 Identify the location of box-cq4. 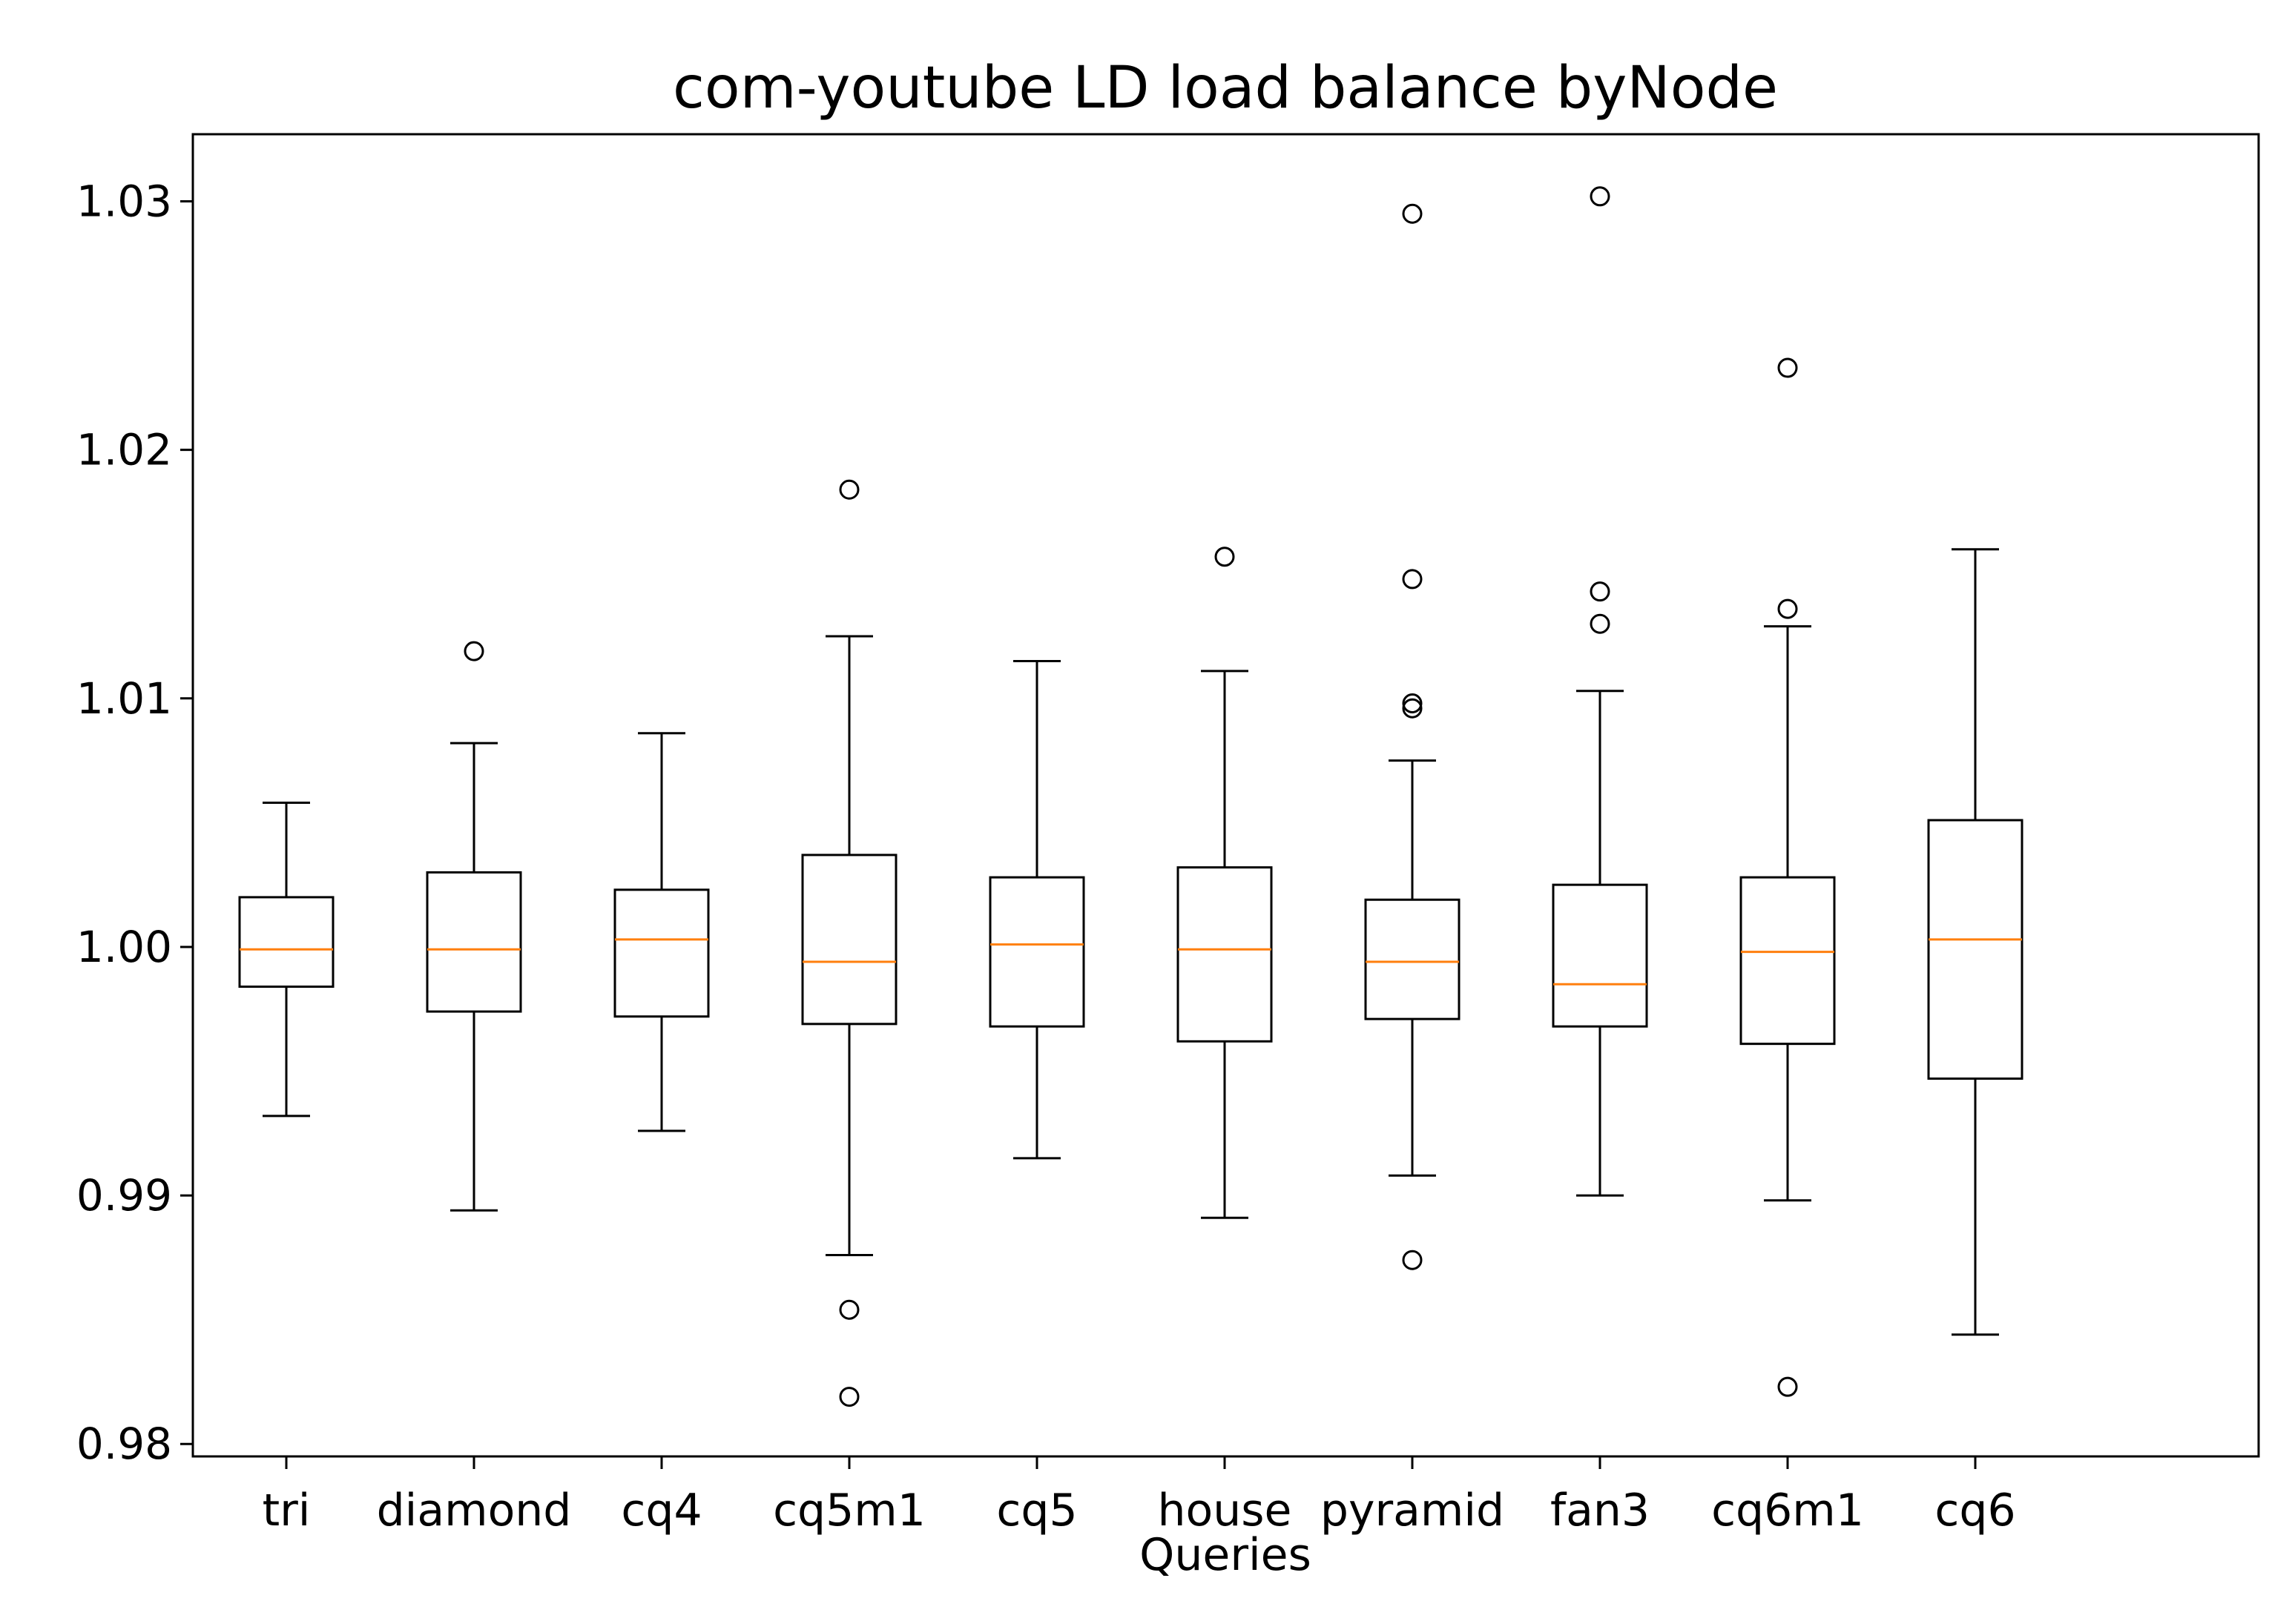
(661, 932).